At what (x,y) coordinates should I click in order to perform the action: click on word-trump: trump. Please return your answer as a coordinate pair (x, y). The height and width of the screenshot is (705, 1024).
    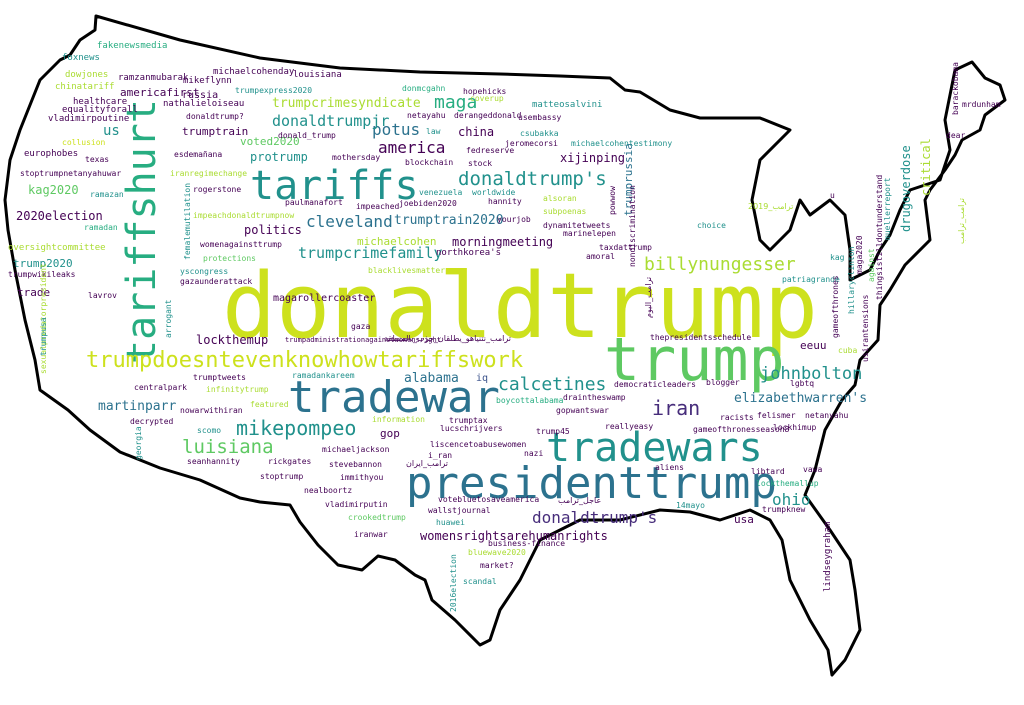
    Looking at the image, I should click on (694, 360).